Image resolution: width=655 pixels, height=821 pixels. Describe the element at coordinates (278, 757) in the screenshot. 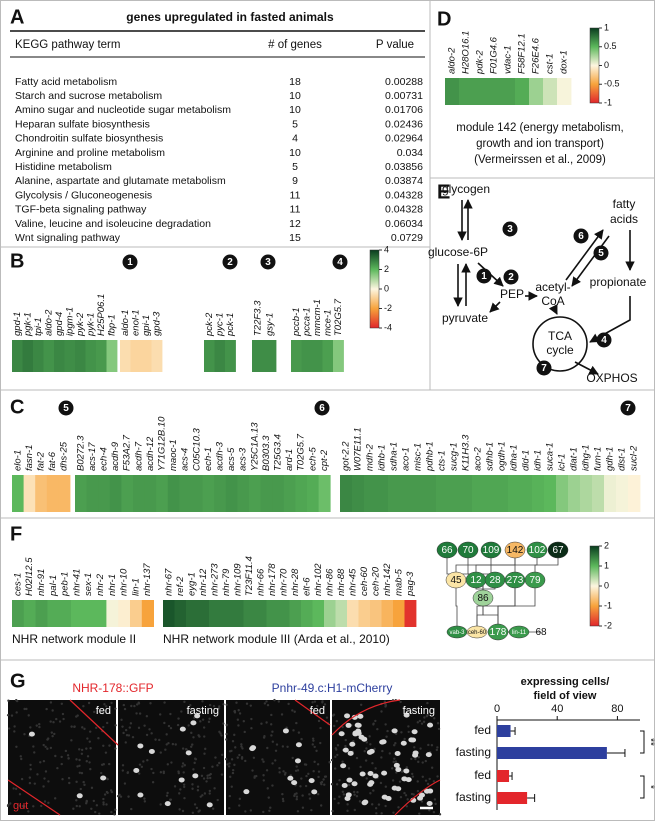

I see `micrograph` at that location.